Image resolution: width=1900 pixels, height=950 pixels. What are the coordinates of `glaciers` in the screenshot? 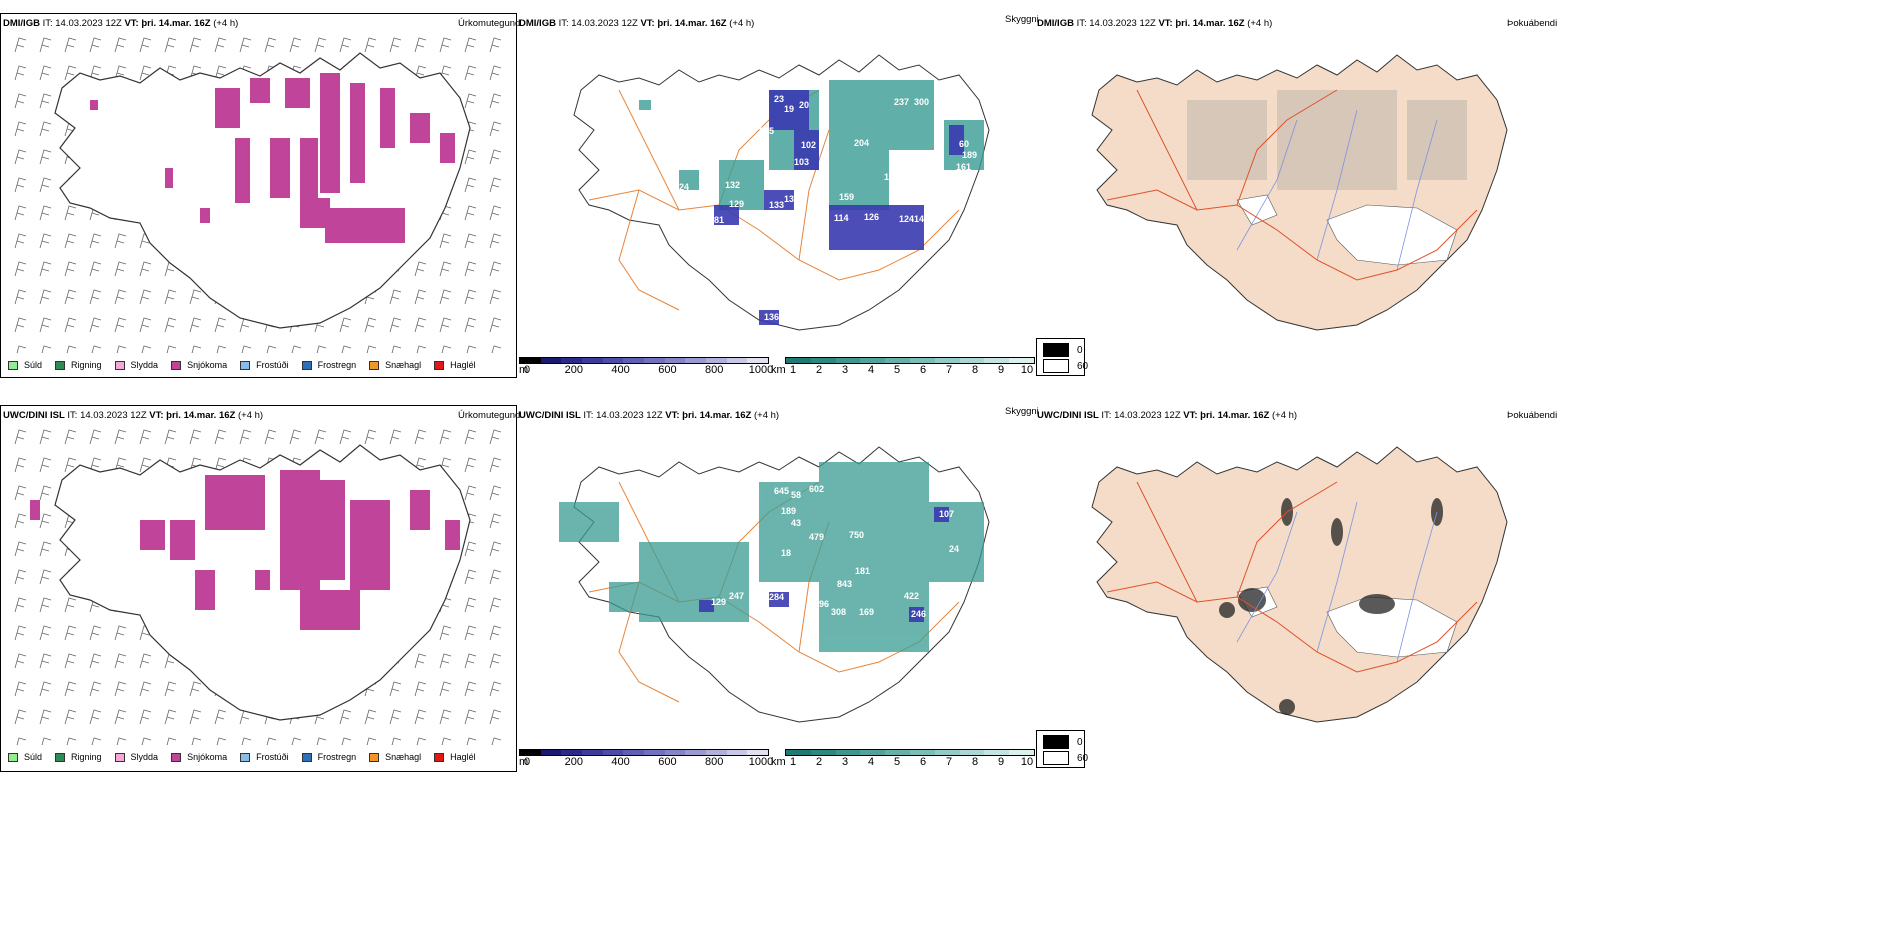 It's located at (1347, 230).